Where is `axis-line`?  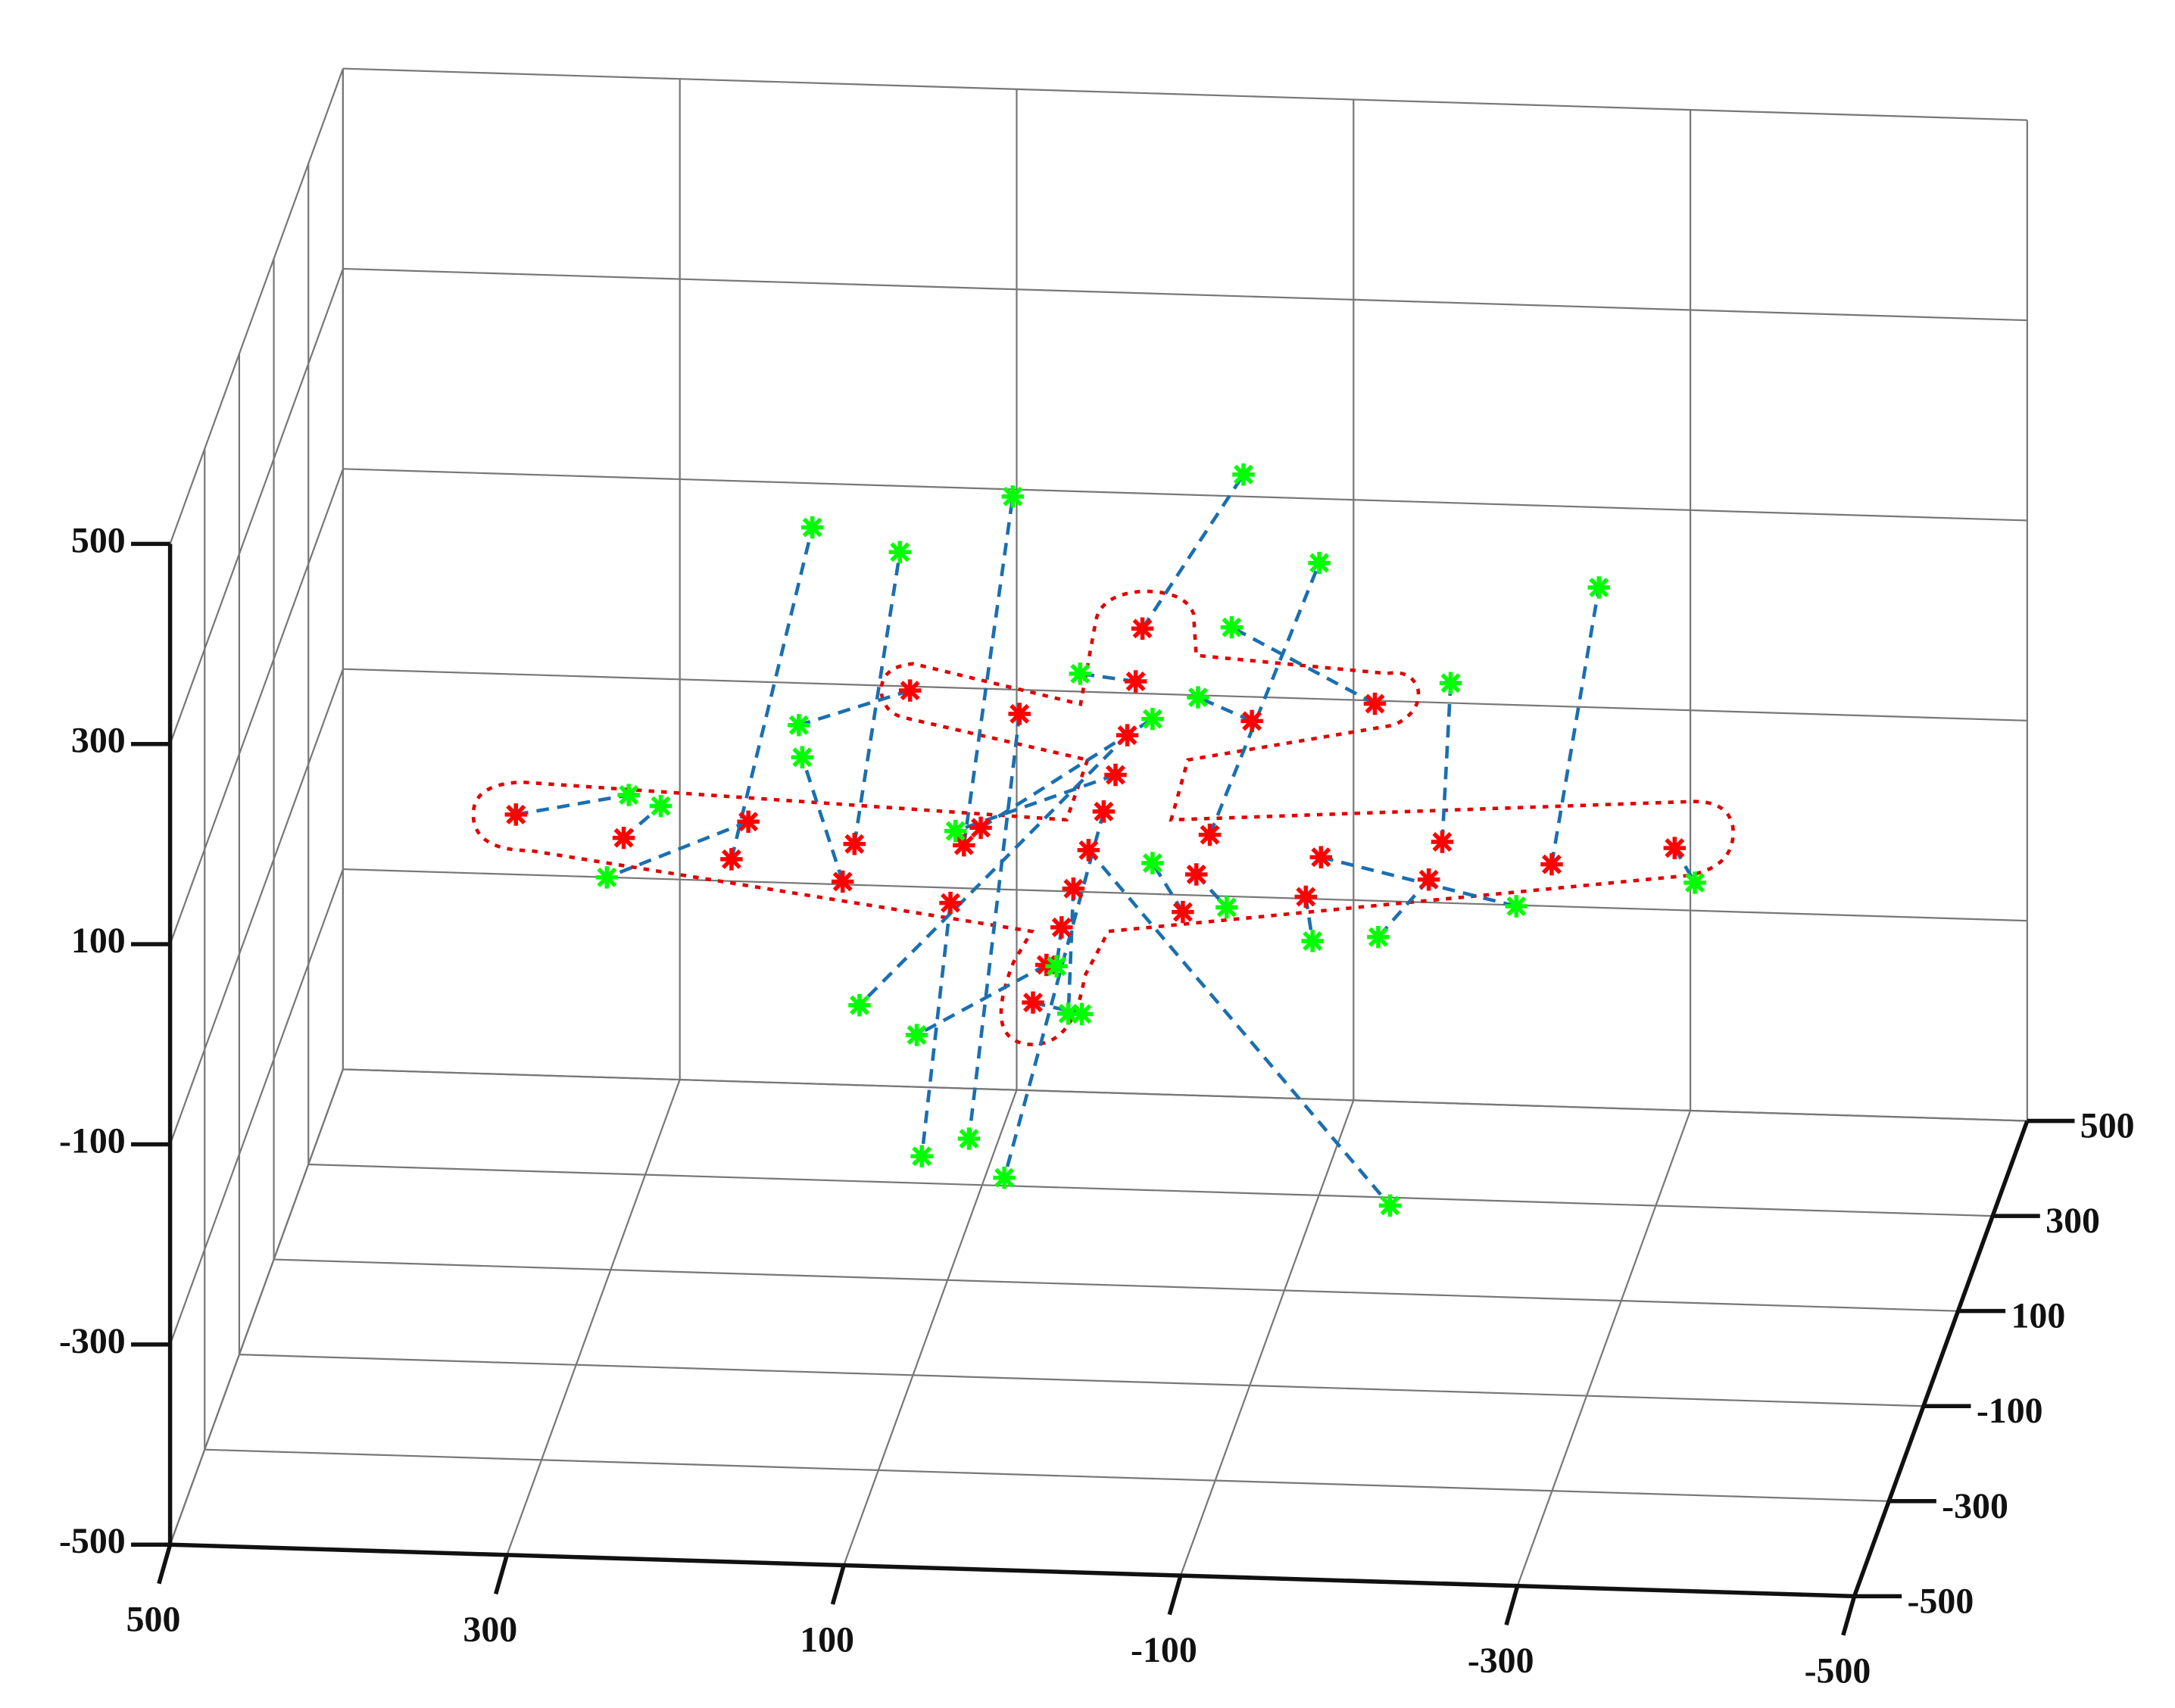 axis-line is located at coordinates (1012, 1570).